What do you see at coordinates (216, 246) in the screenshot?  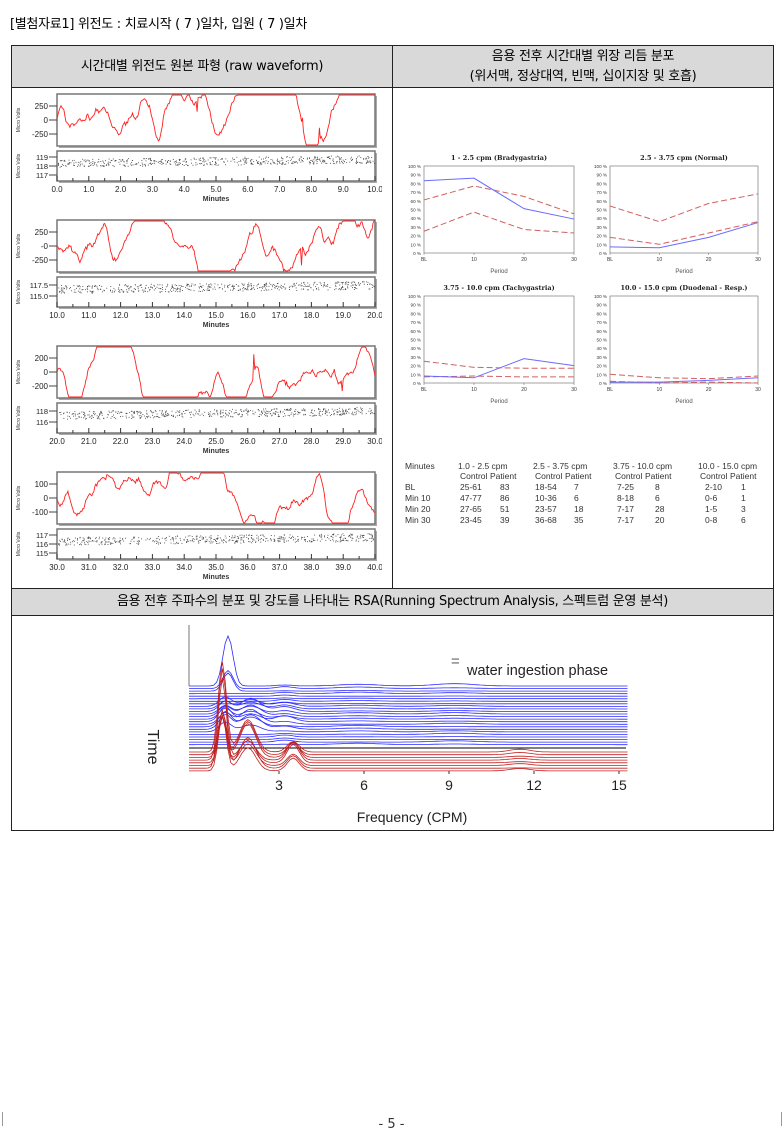 I see `signal-plot-box` at bounding box center [216, 246].